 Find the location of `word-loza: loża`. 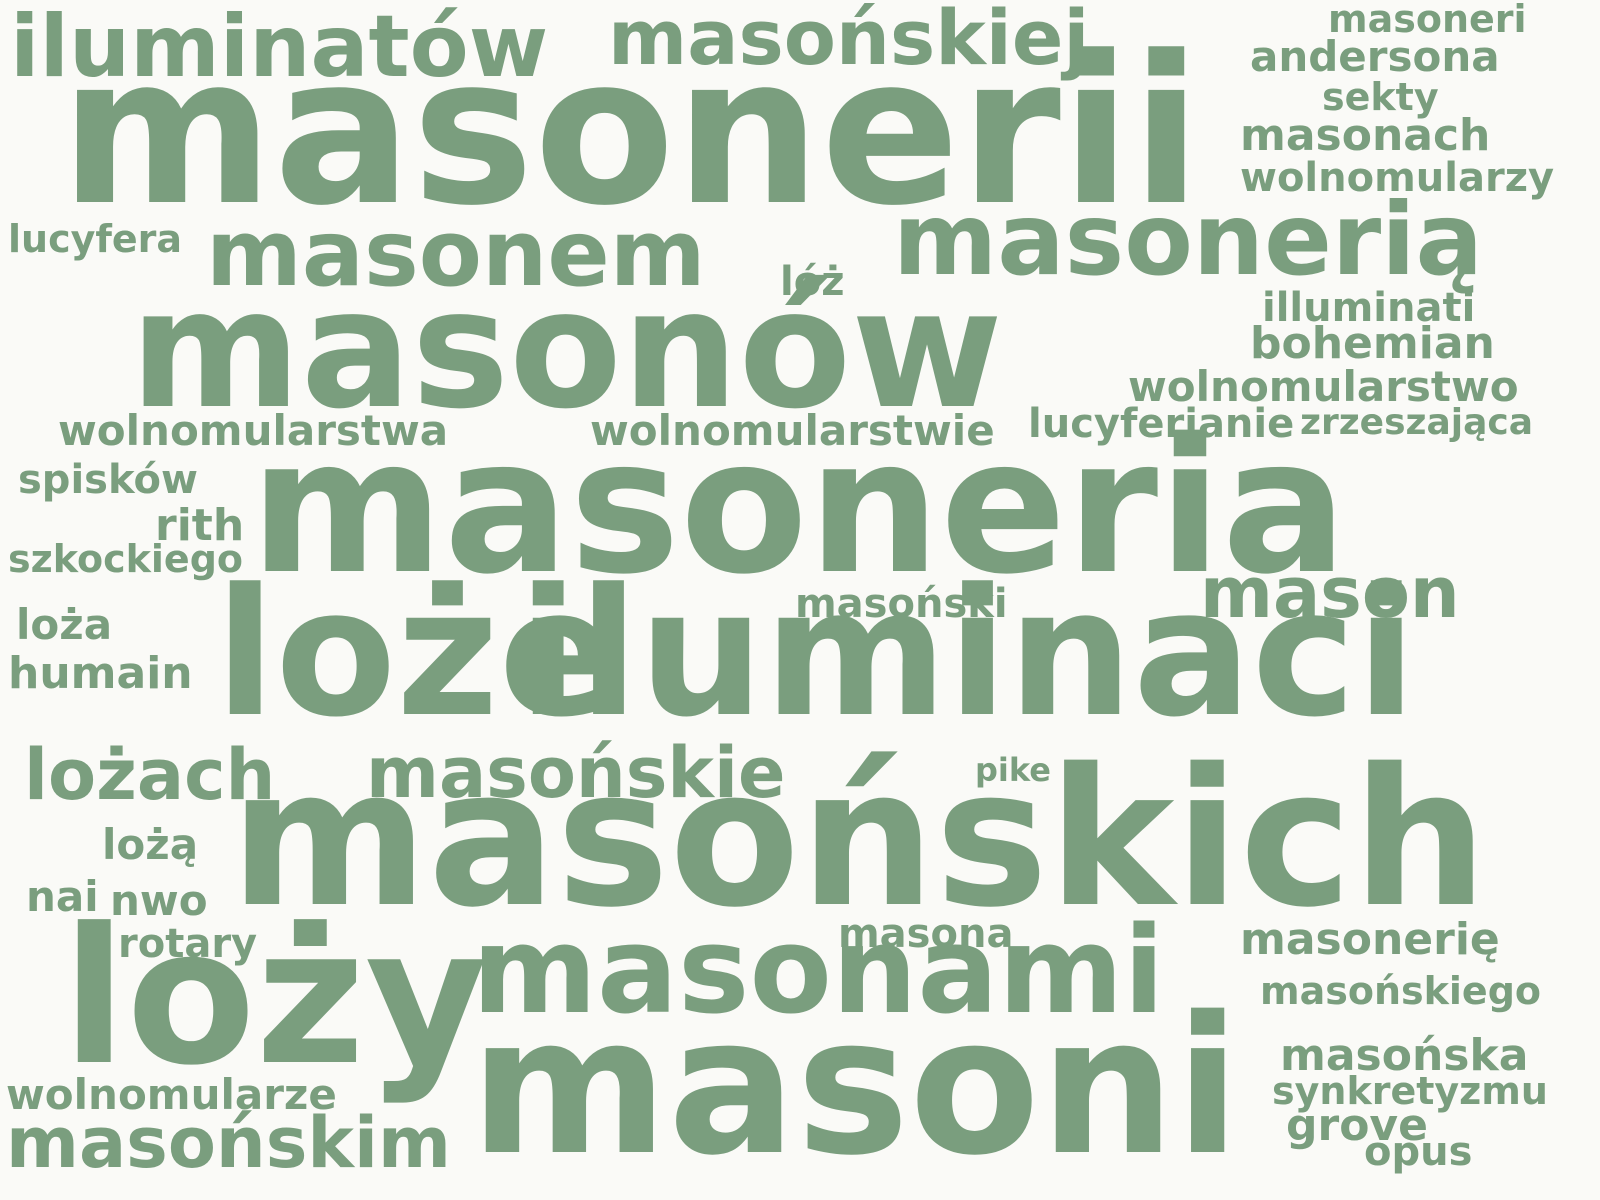

word-loza: loża is located at coordinates (64, 624).